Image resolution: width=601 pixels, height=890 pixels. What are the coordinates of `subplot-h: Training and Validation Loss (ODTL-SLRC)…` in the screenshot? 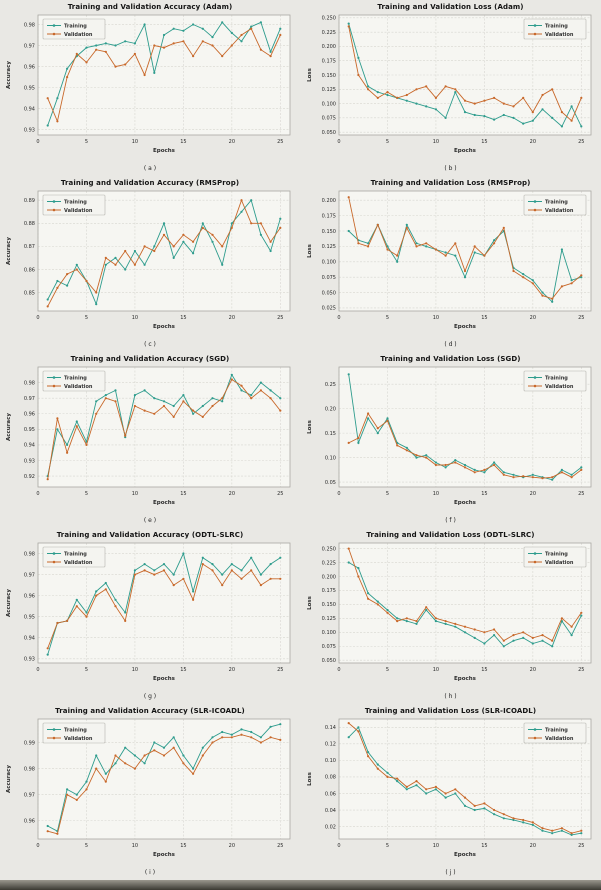 It's located at (450, 616).